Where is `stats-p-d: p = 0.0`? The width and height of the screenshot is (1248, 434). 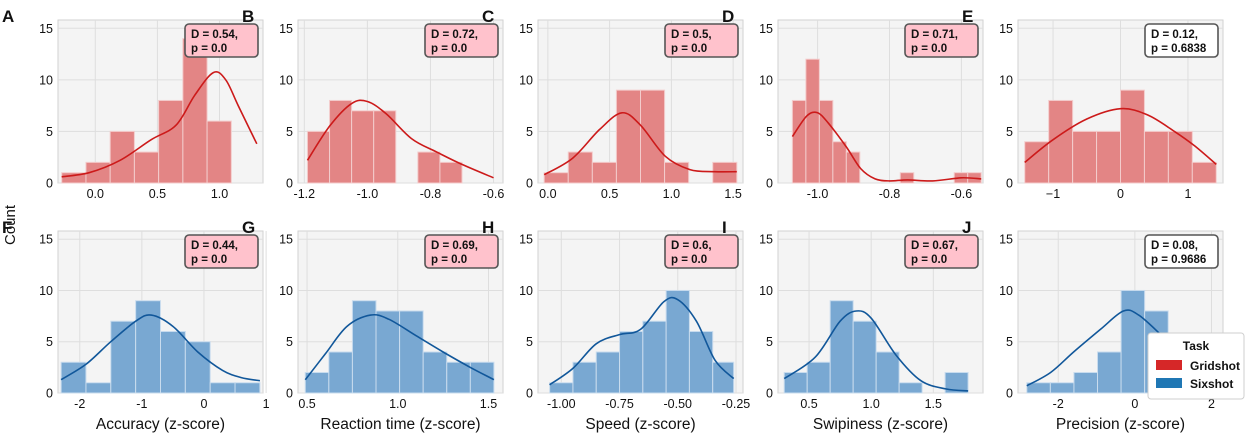
stats-p-d: p = 0.0 is located at coordinates (929, 49).